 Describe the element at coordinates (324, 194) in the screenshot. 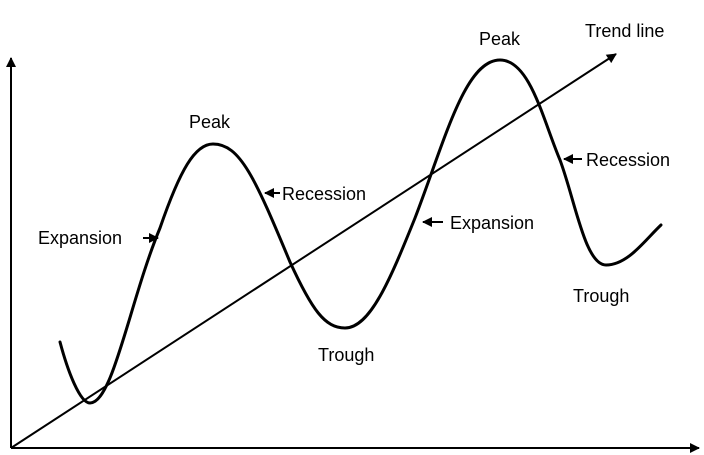

I see `recession-1-label: Recession` at that location.